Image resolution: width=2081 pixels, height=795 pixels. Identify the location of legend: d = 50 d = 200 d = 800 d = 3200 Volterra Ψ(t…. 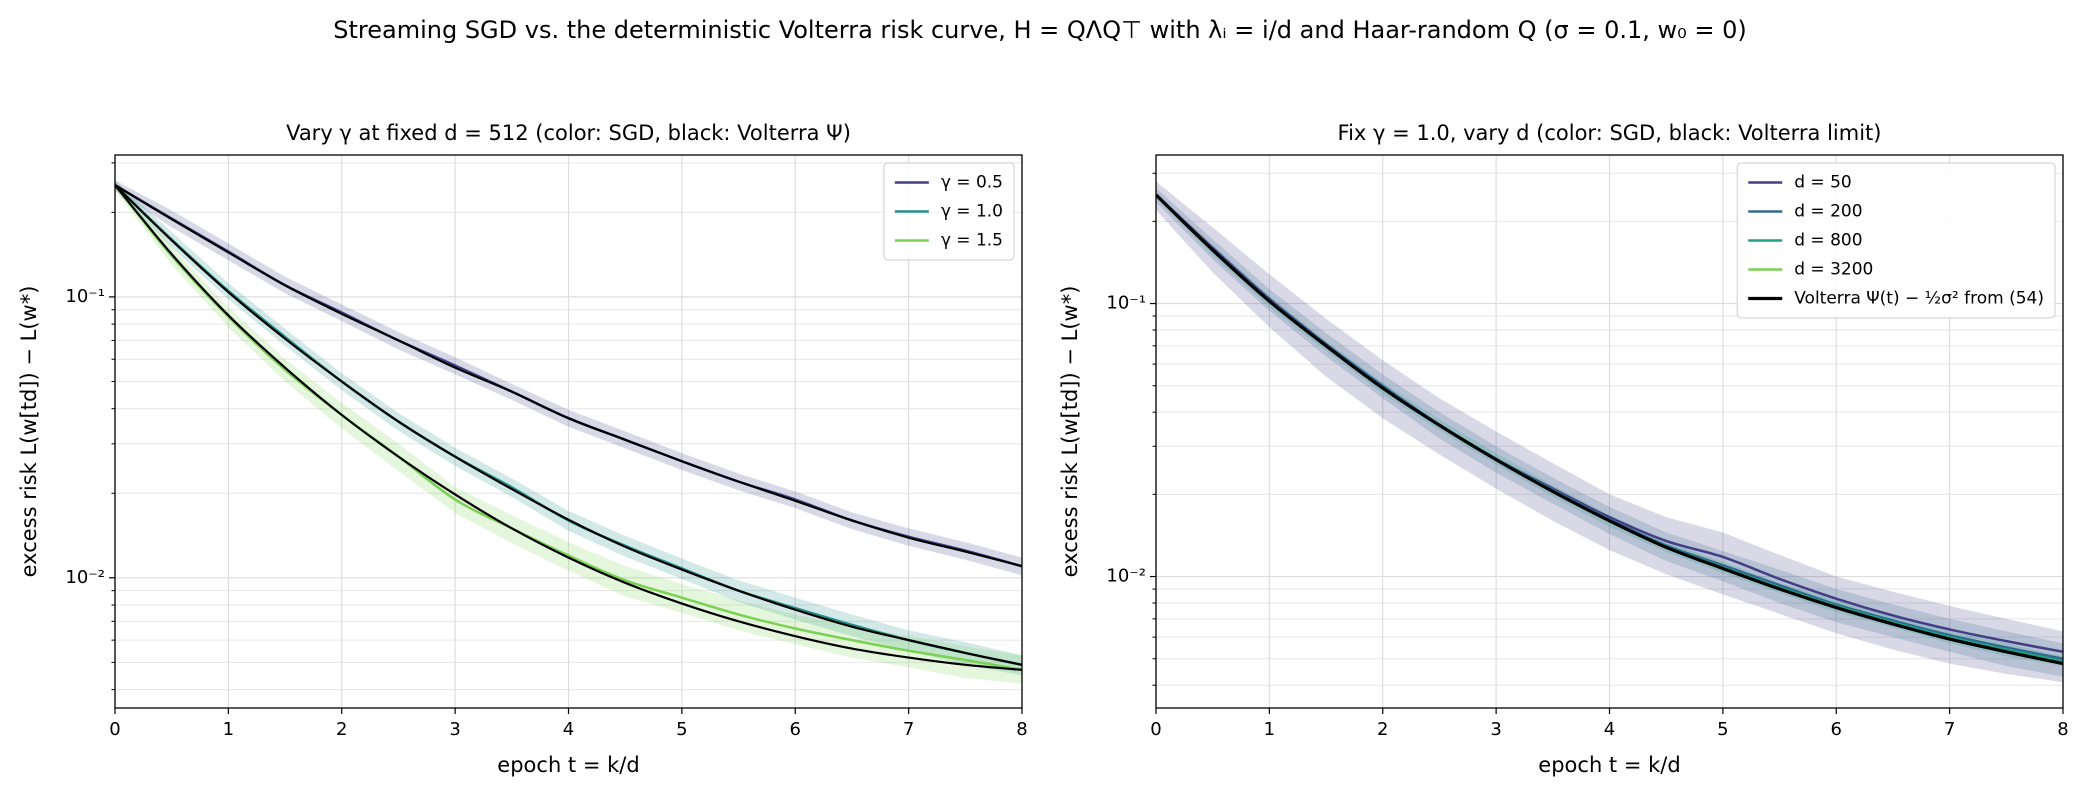
(1896, 240).